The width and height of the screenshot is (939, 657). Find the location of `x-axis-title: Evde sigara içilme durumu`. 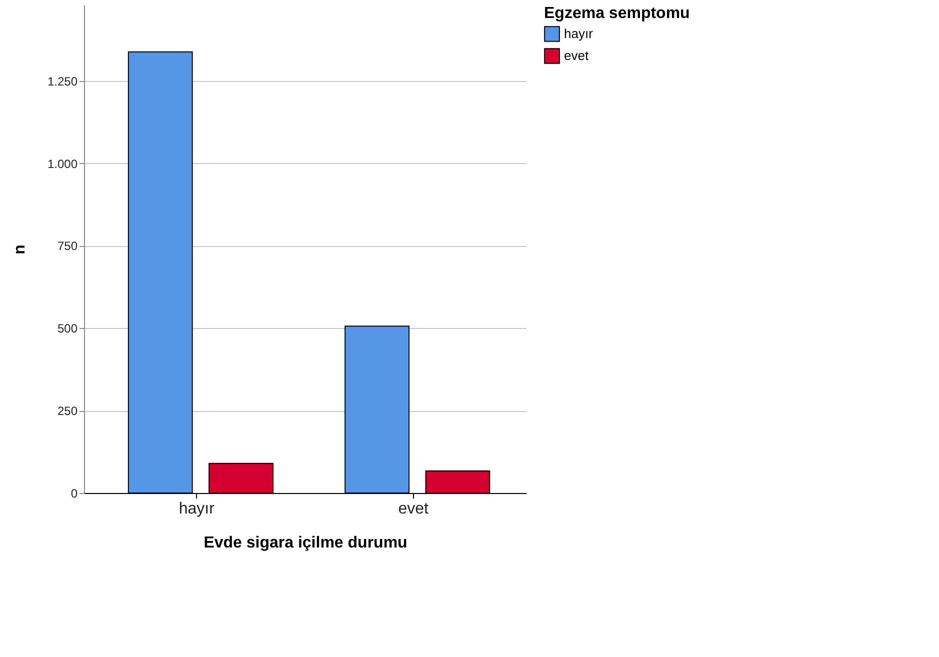

x-axis-title: Evde sigara içilme durumu is located at coordinates (306, 543).